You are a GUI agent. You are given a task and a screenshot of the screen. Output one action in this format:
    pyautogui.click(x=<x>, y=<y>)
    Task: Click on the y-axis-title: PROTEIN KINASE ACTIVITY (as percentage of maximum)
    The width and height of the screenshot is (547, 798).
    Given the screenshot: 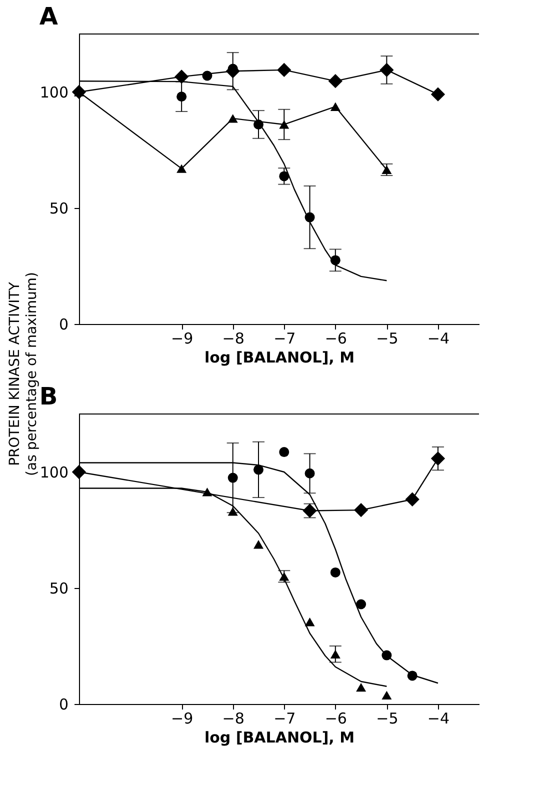 What is the action you would take?
    pyautogui.click(x=23, y=374)
    